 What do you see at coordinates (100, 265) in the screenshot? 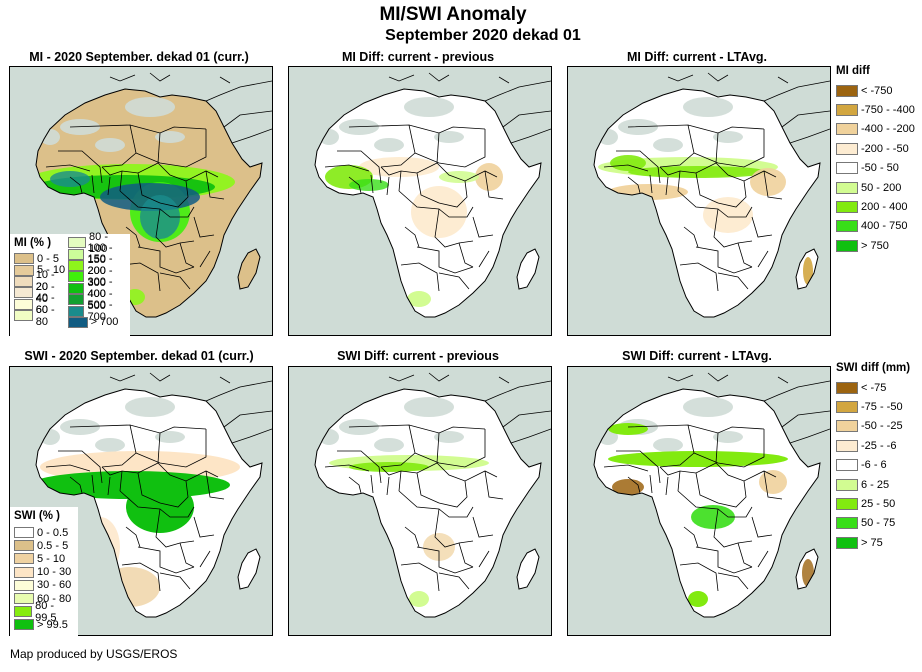
I see `legend-label: 150 - 200` at bounding box center [100, 265].